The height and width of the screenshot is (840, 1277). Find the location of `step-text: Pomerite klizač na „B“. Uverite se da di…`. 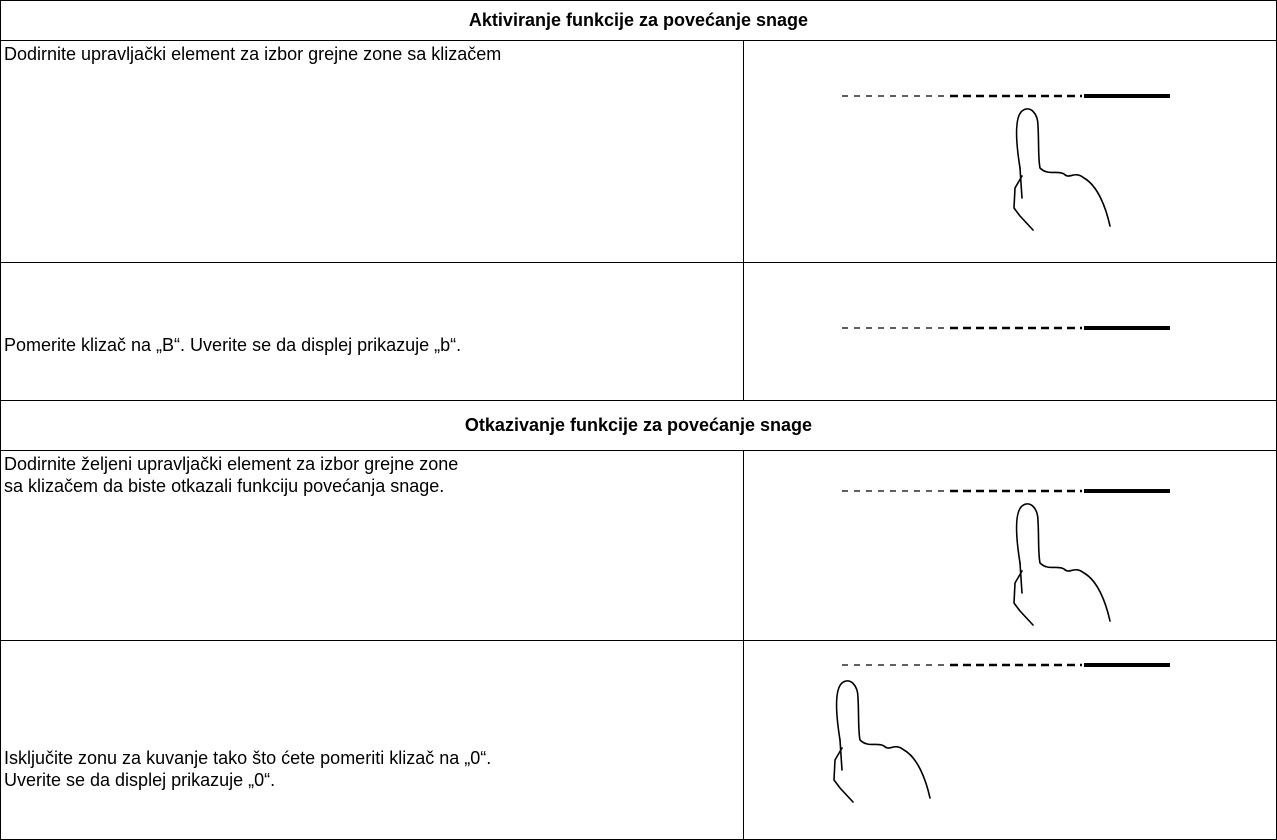

step-text: Pomerite klizač na „B“. Uverite se da di… is located at coordinates (232, 345).